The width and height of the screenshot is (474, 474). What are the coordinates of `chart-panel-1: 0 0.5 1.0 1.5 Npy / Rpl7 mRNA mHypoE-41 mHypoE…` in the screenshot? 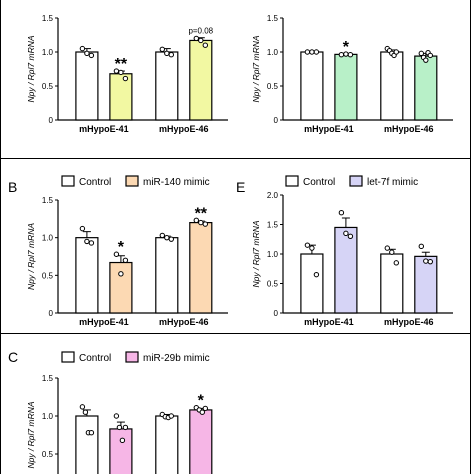 It's located at (352, 74).